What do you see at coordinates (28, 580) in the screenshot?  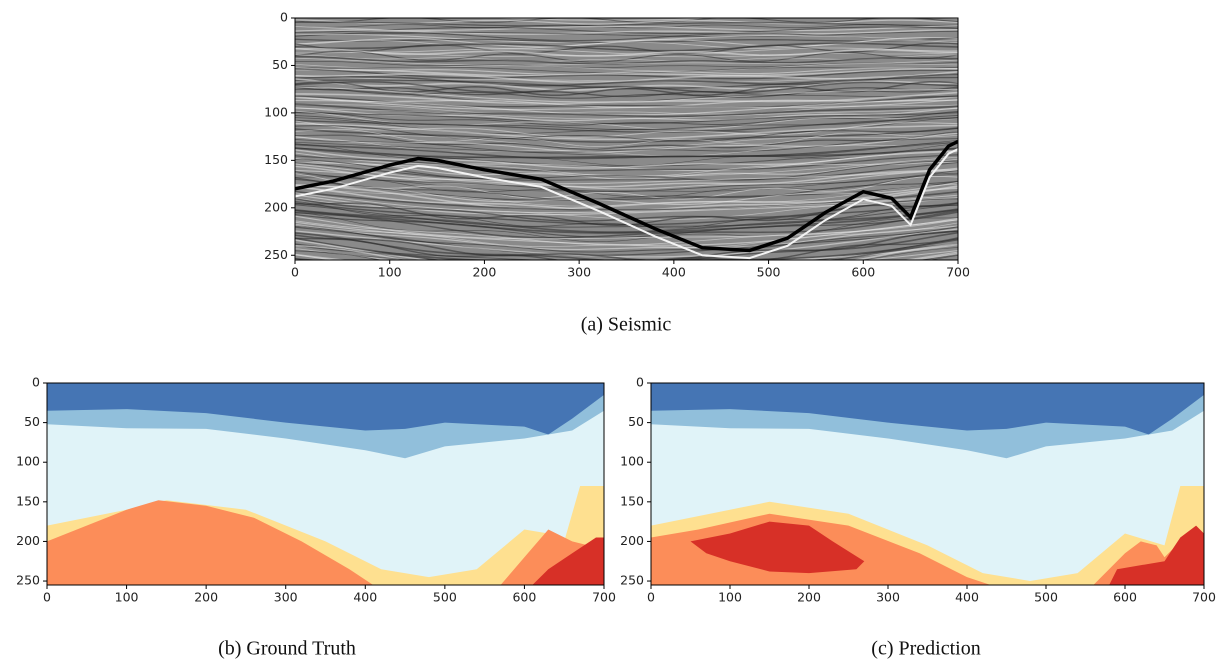 I see `y-tick-label: 250` at bounding box center [28, 580].